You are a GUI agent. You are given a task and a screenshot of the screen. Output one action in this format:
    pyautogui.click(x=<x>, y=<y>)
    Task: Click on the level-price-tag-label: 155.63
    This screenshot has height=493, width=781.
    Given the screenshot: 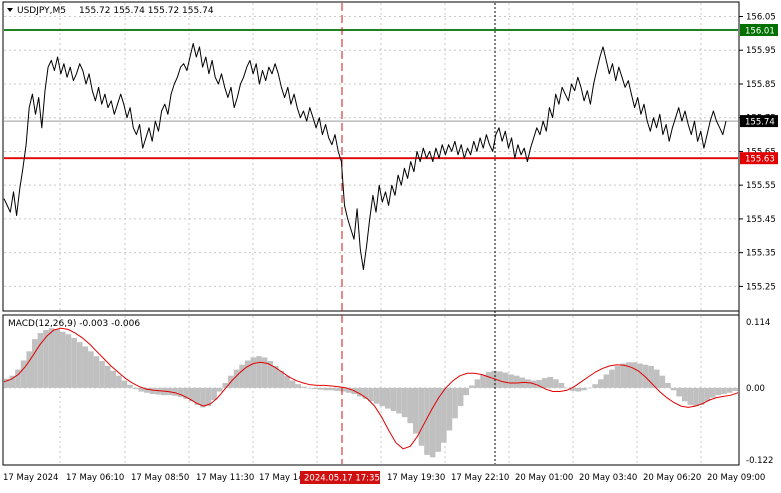 What is the action you would take?
    pyautogui.click(x=760, y=160)
    